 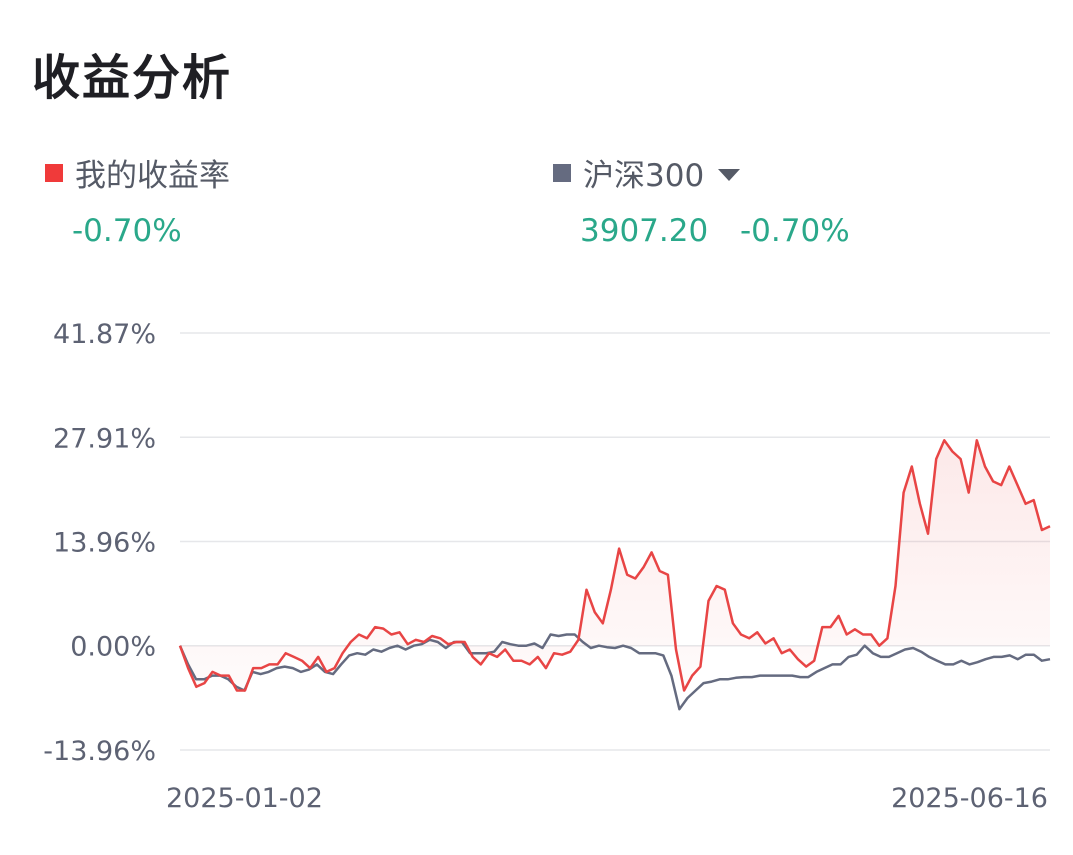 I want to click on caret-down-icon, so click(x=729, y=174).